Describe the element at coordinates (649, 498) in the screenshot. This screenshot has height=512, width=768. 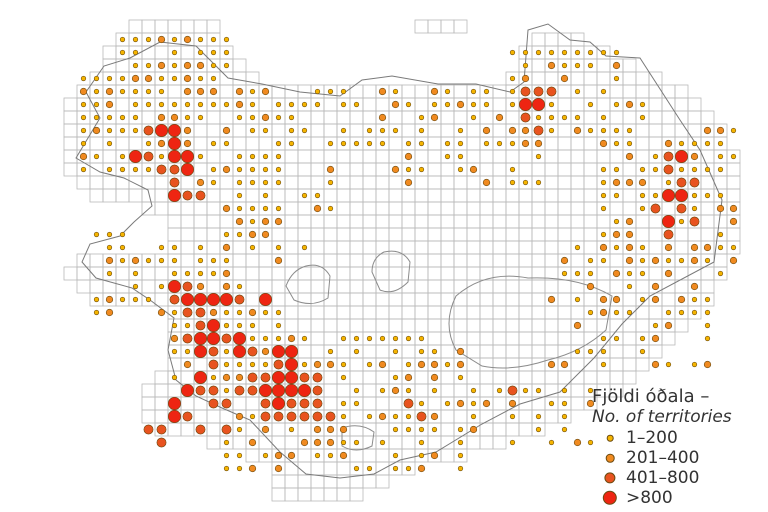
I see `legend-label: >800` at that location.